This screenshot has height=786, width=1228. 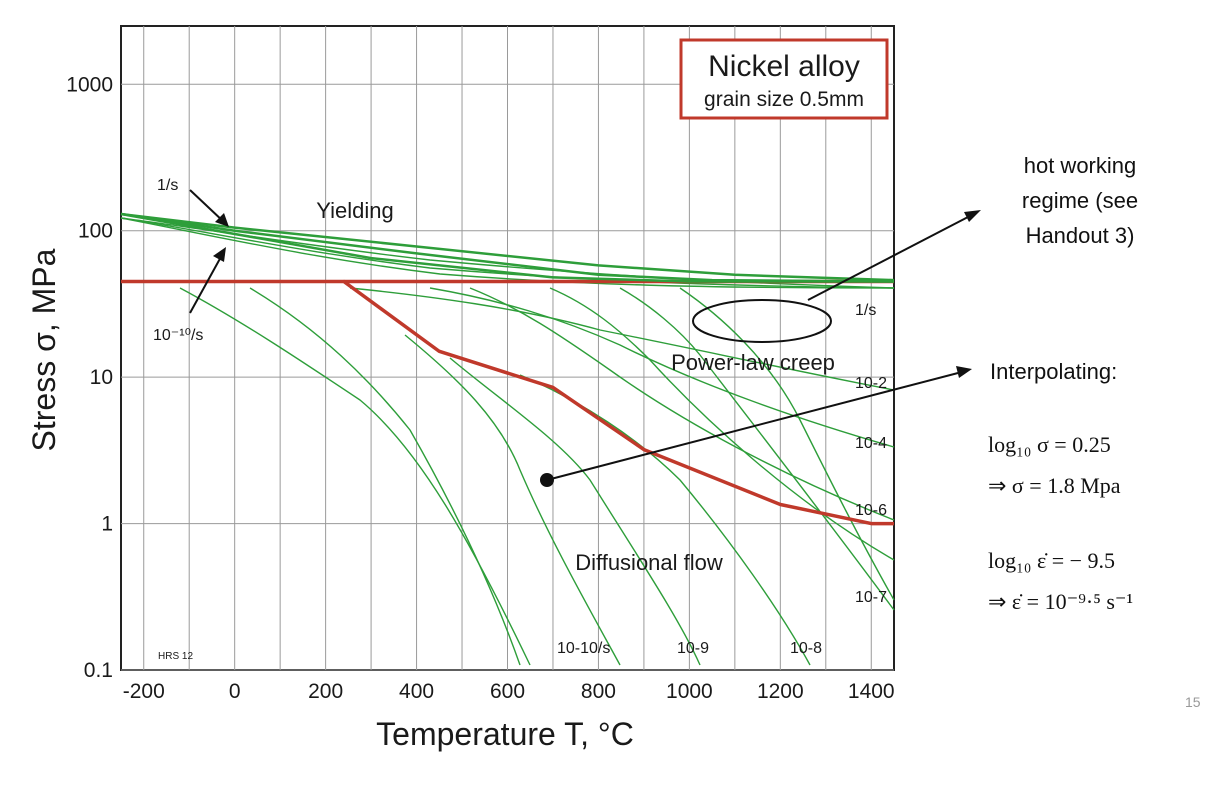 I want to click on x-axis-label: Temperature T, °C, so click(x=505, y=734).